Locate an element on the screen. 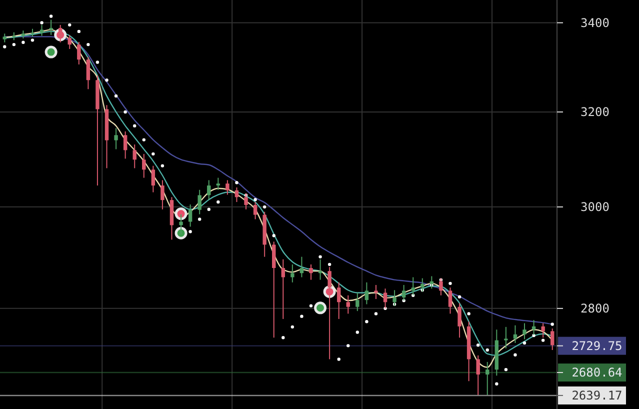 This screenshot has height=409, width=639. y-tick-label: 3400 is located at coordinates (595, 23).